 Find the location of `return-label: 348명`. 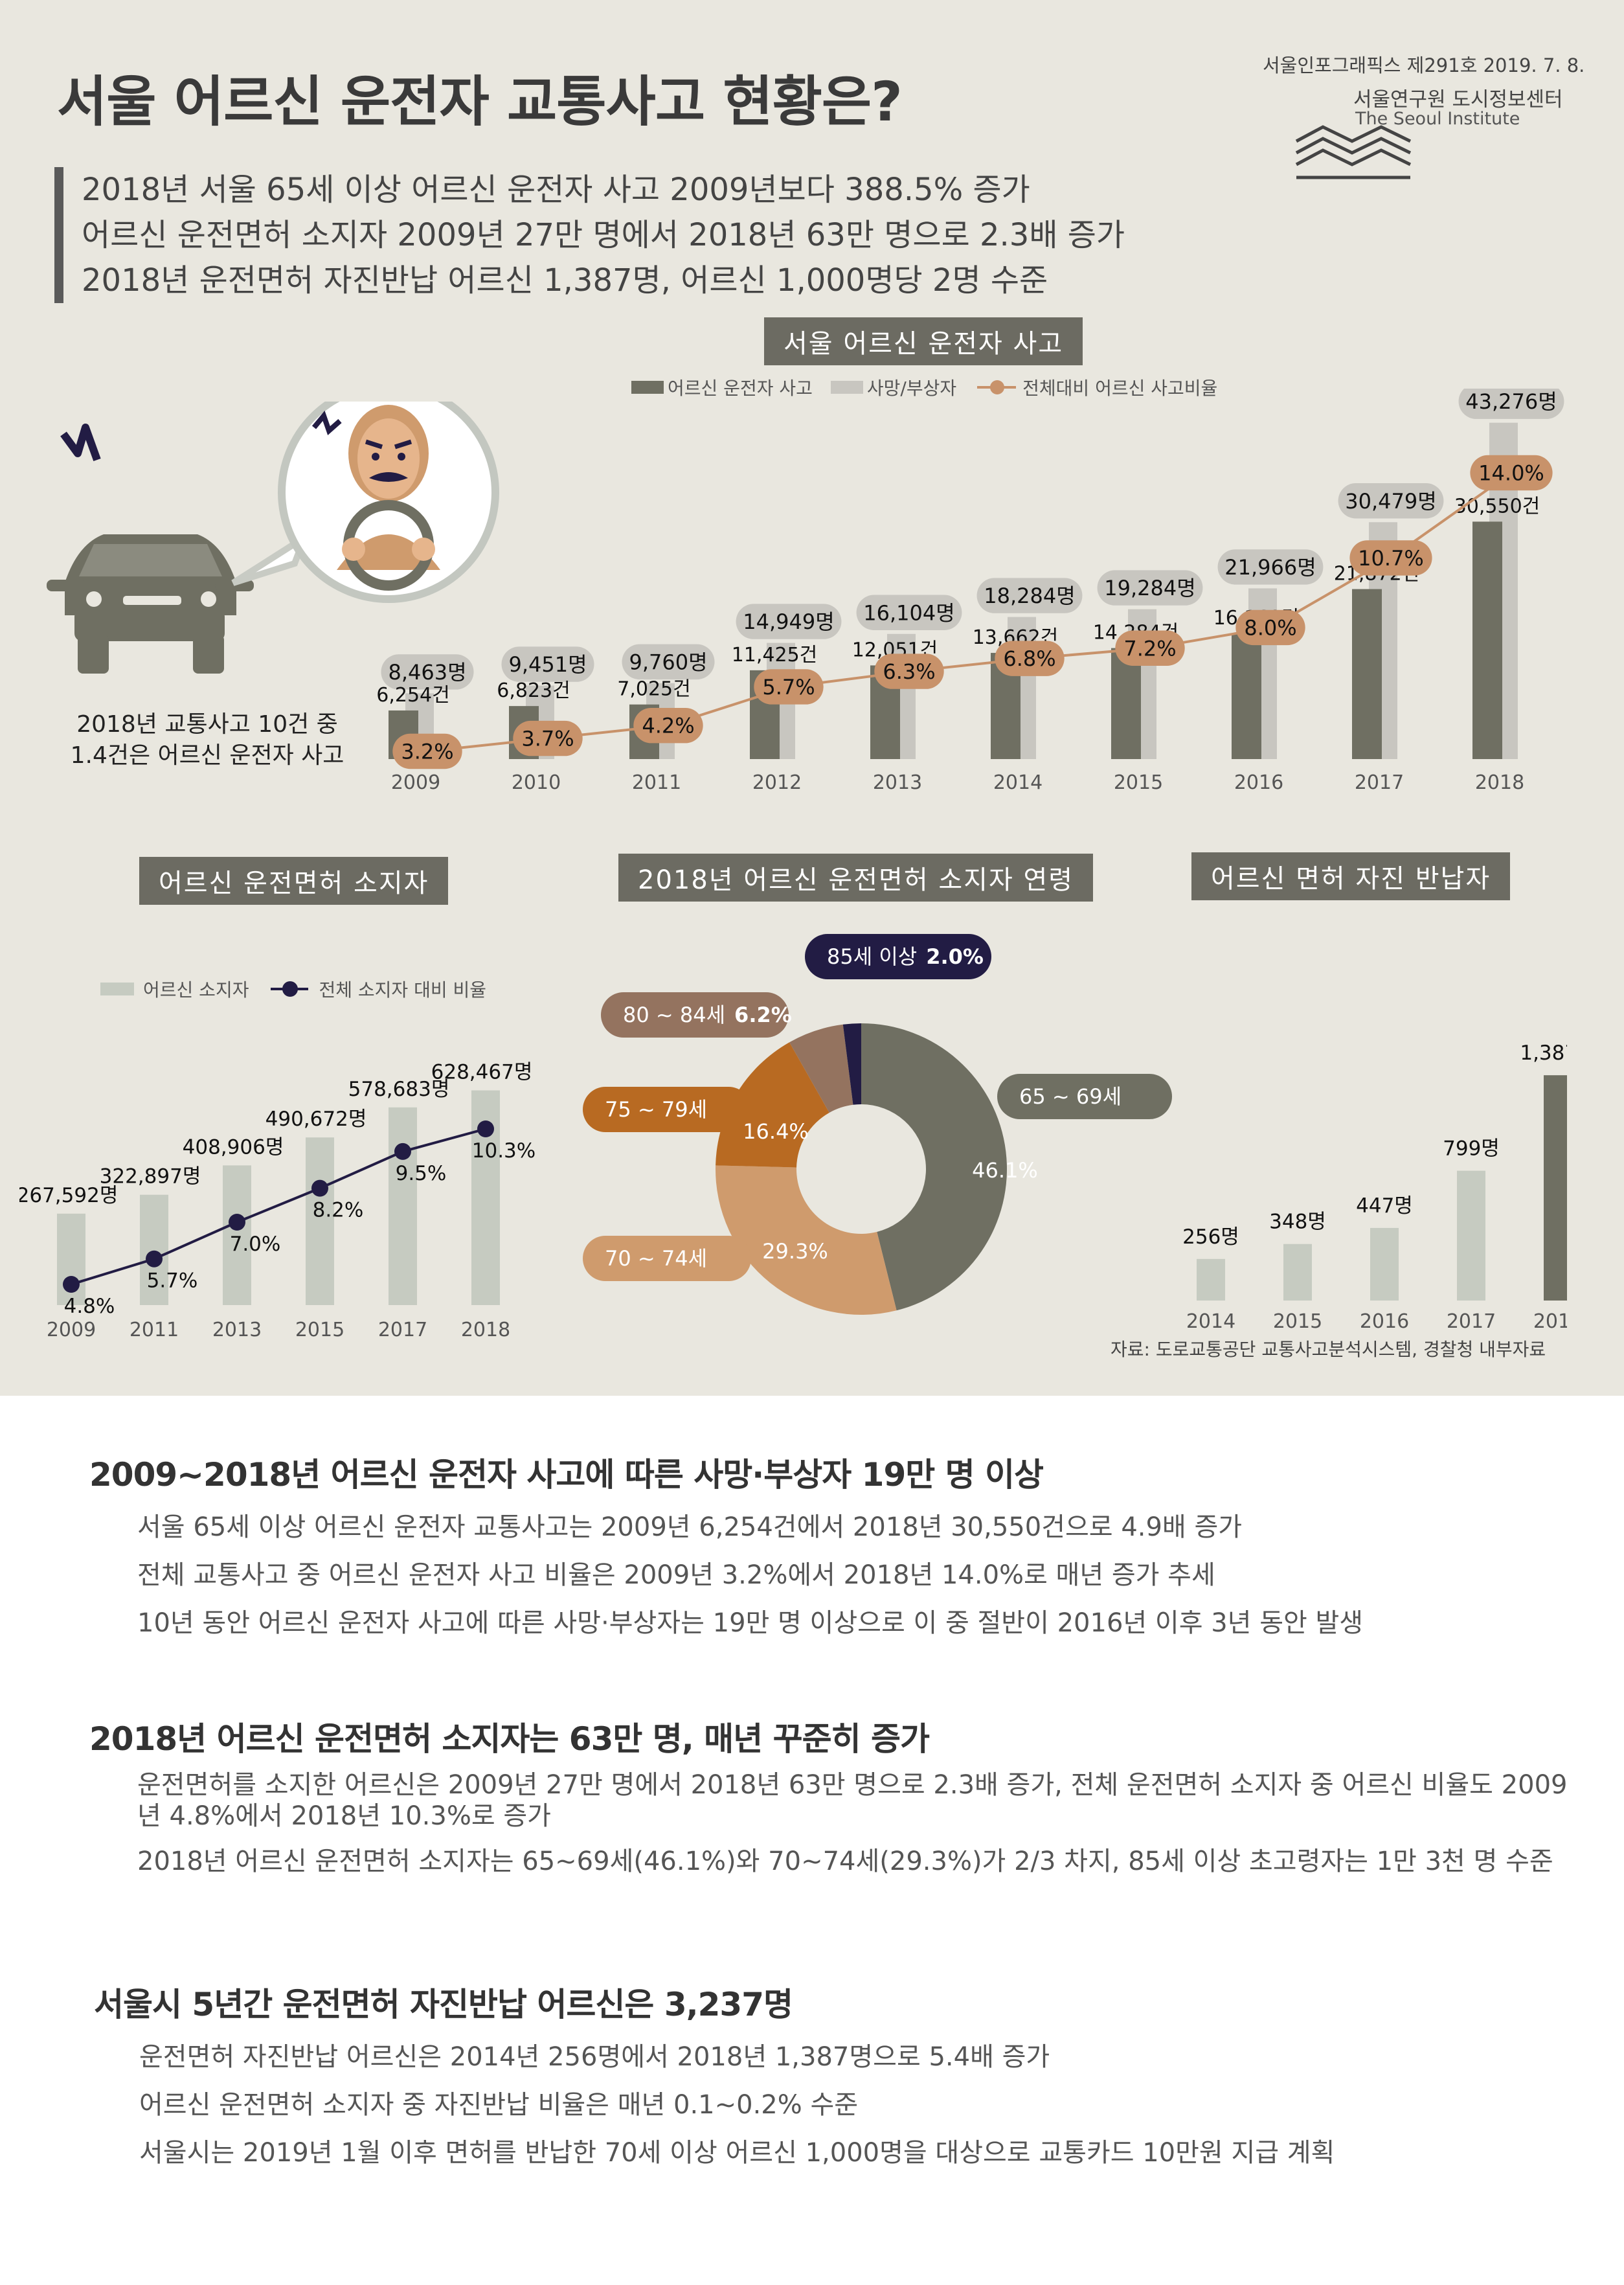

return-label: 348명 is located at coordinates (1297, 1222).